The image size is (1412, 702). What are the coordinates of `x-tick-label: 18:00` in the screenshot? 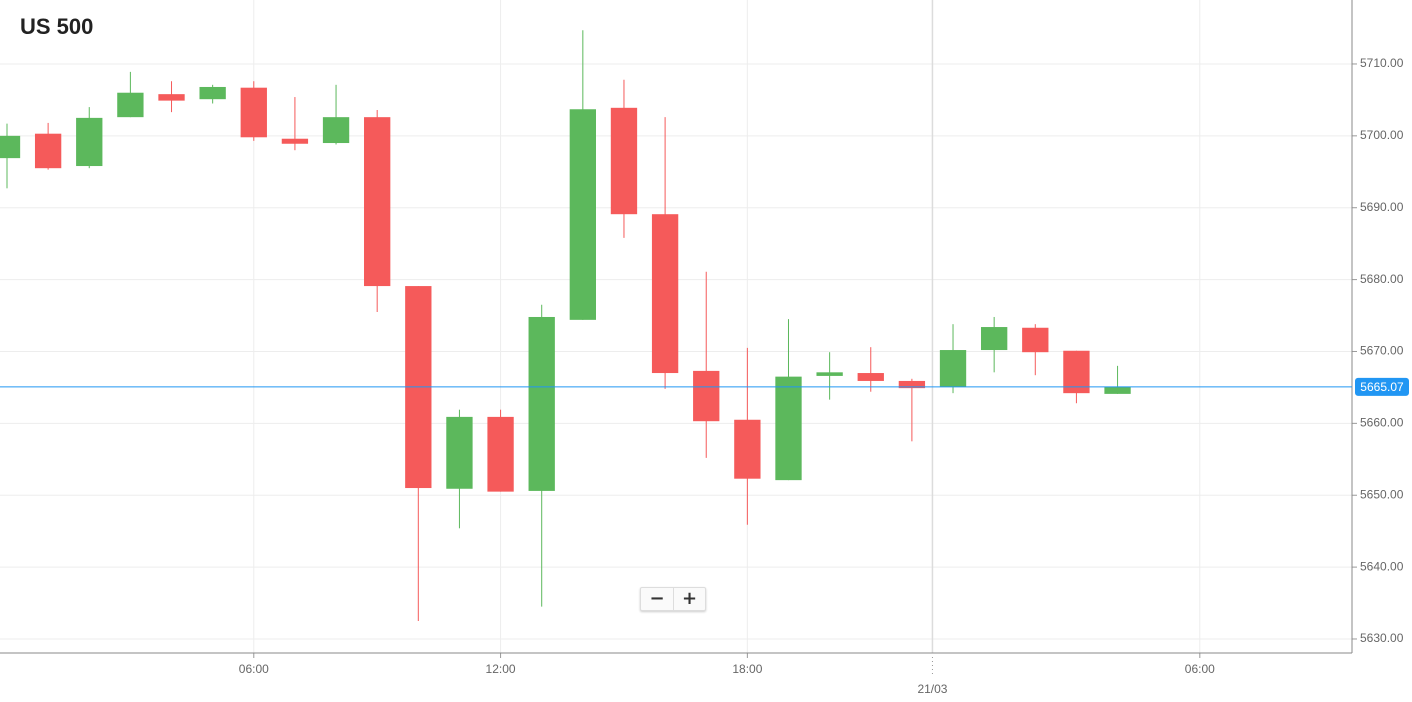 It's located at (747, 669).